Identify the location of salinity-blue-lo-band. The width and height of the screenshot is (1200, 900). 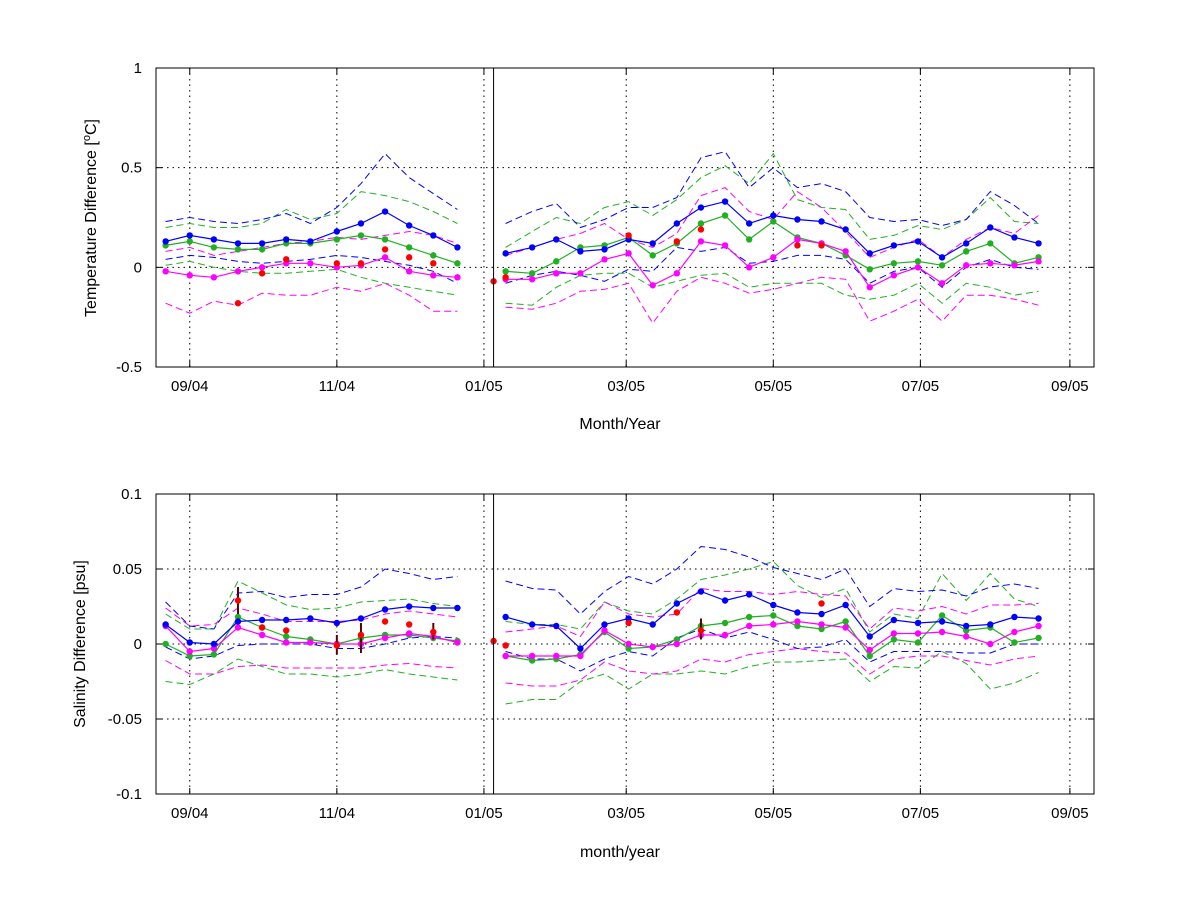
(772, 650).